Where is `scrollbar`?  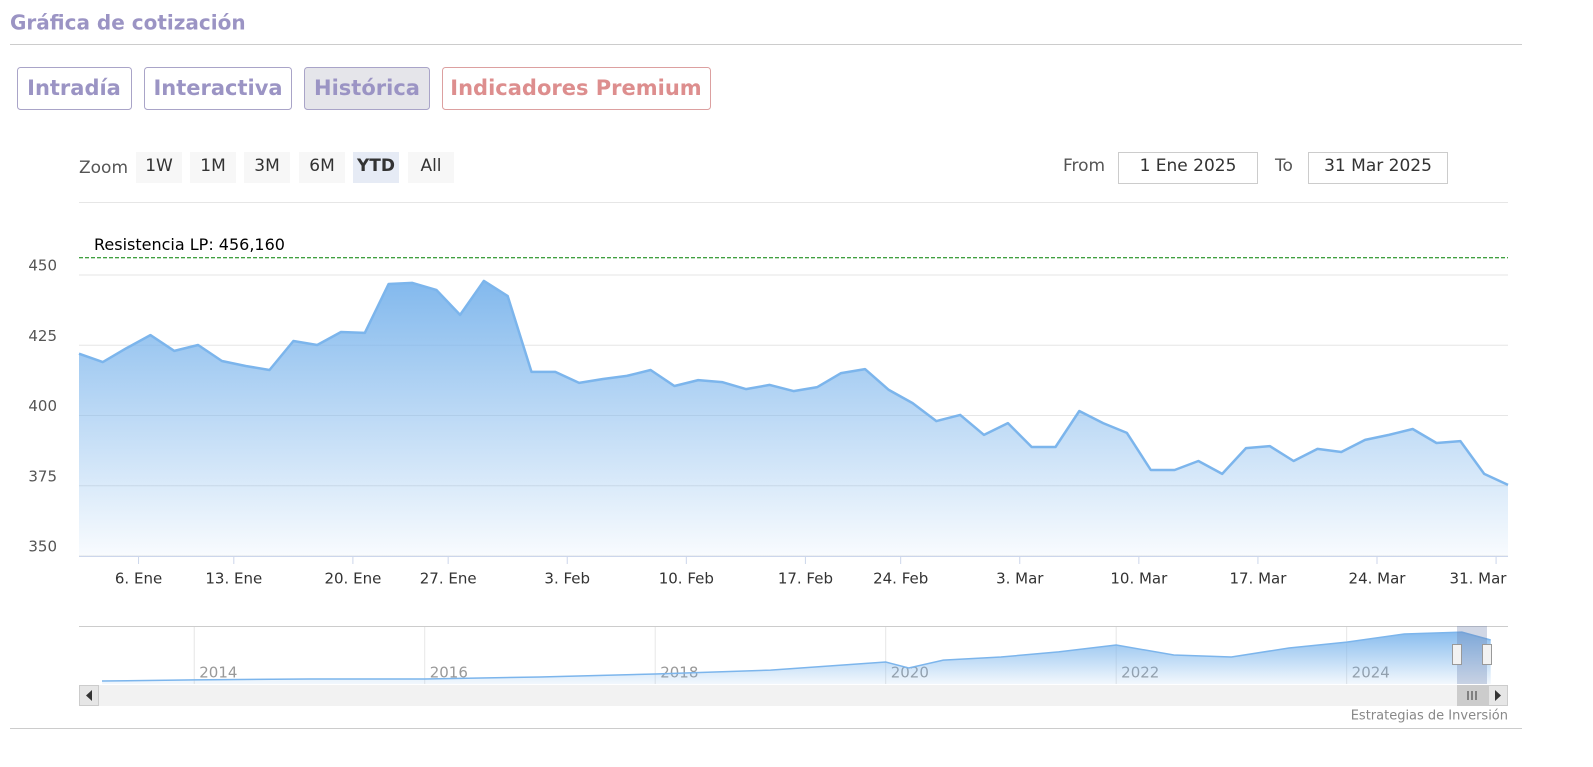 scrollbar is located at coordinates (793, 695).